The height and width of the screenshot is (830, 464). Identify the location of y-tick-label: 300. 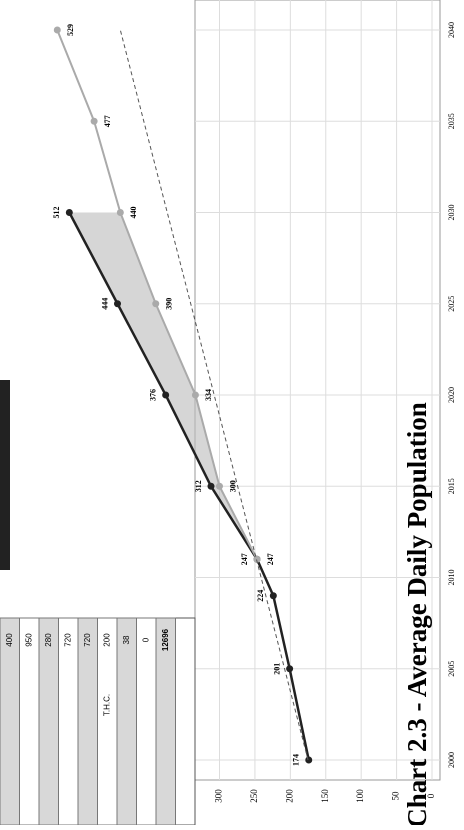
(219, 796).